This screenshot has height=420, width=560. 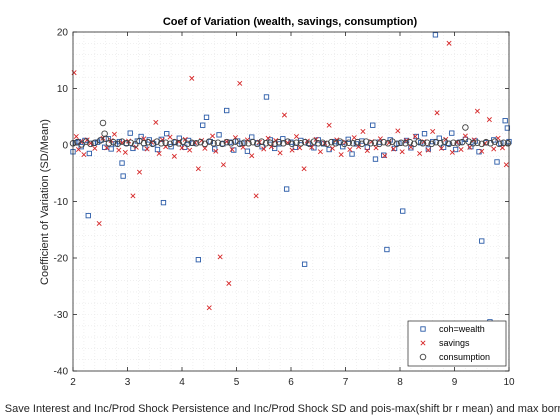 What do you see at coordinates (346, 382) in the screenshot?
I see `x-tick-label: 7` at bounding box center [346, 382].